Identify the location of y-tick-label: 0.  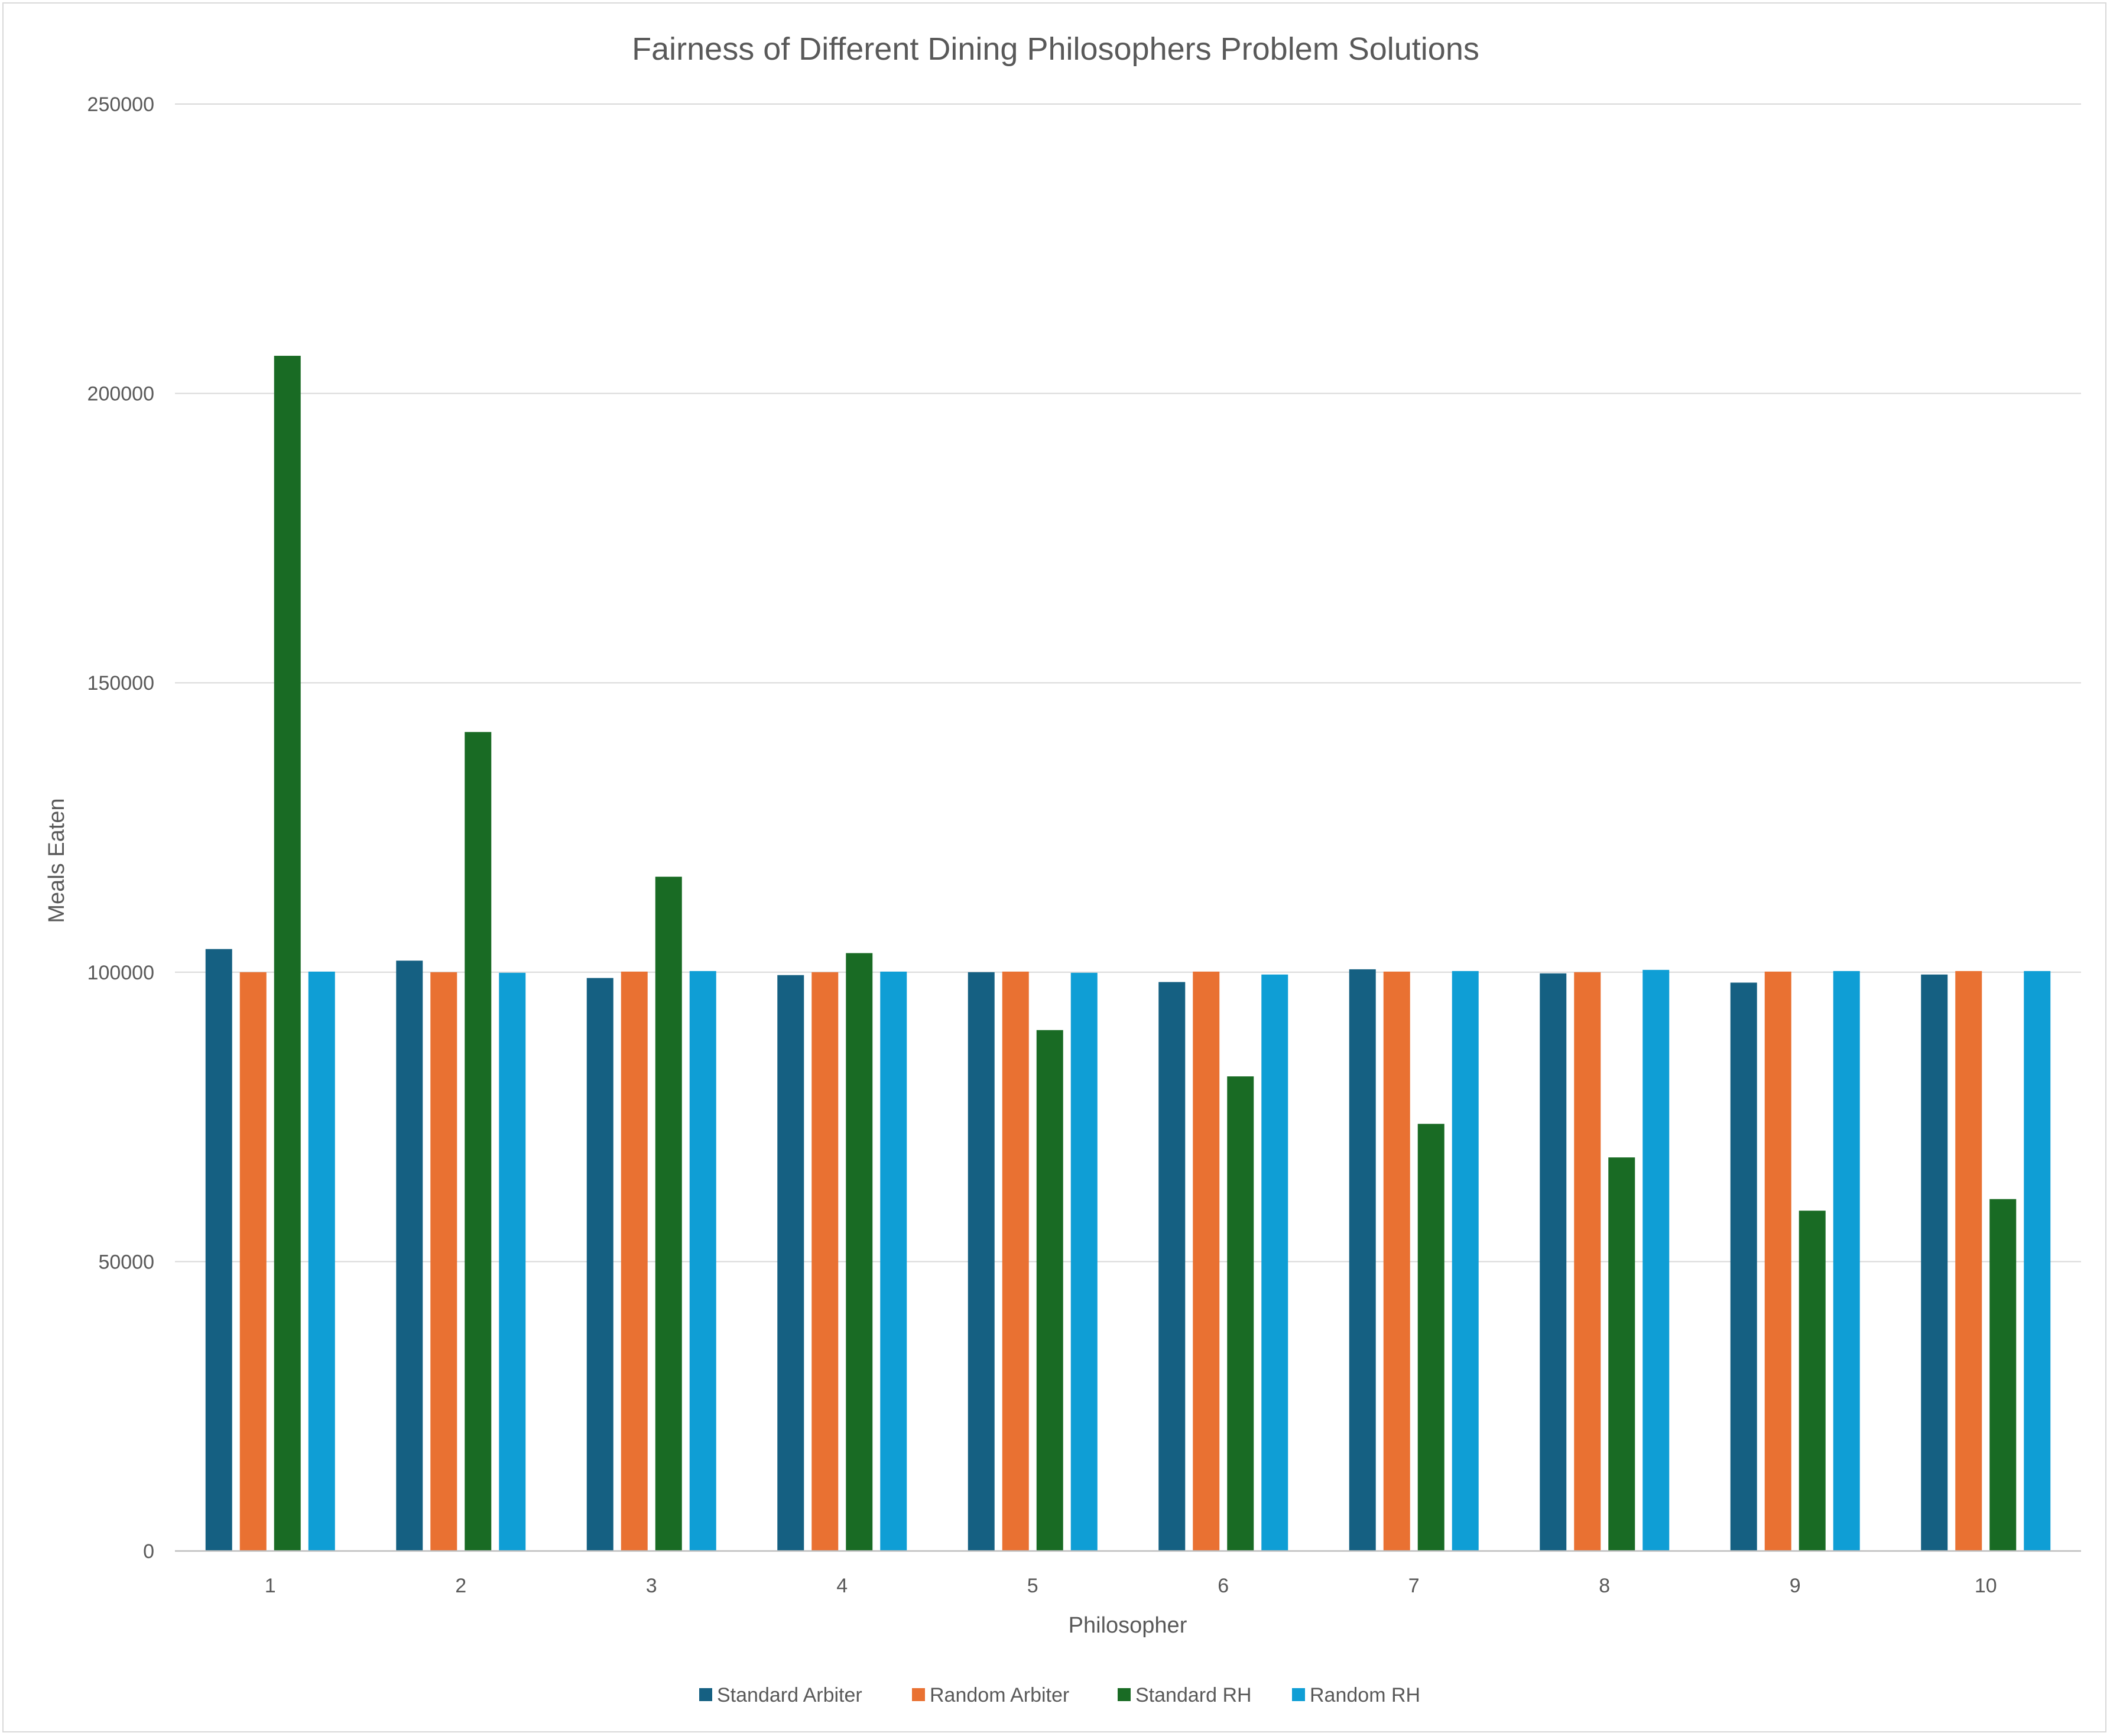
(148, 1551).